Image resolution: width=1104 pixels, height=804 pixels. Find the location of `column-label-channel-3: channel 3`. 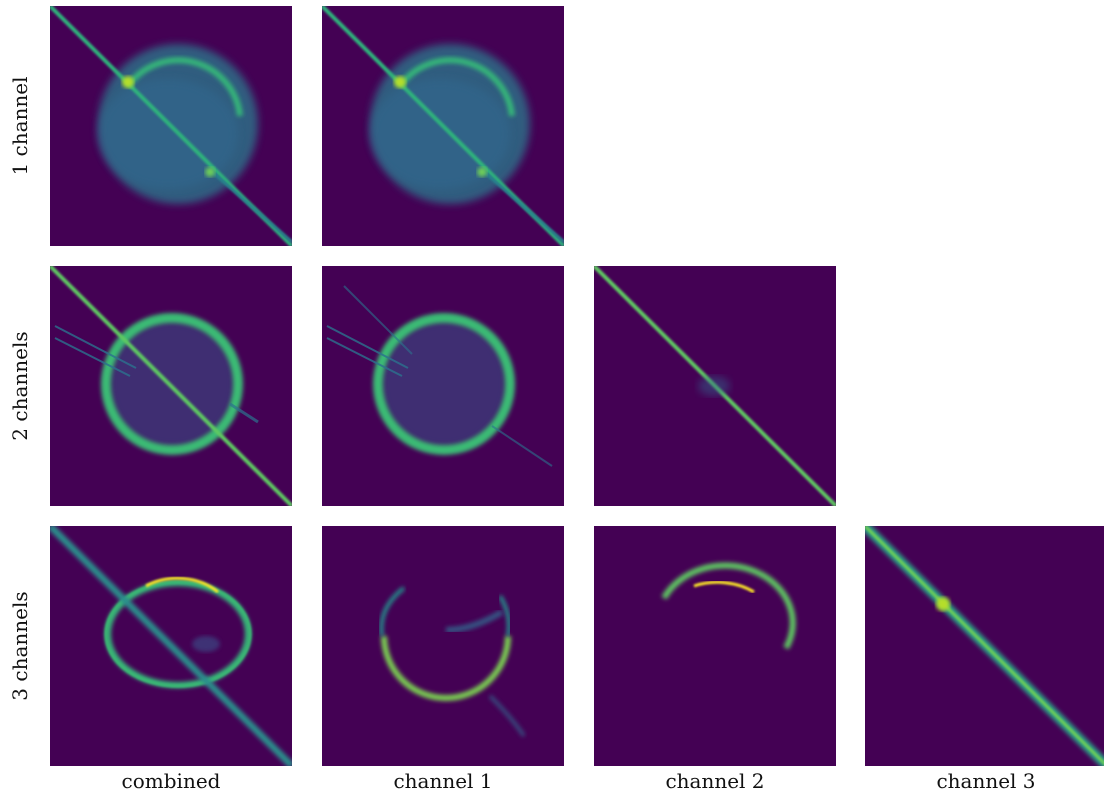

column-label-channel-3: channel 3 is located at coordinates (986, 781).